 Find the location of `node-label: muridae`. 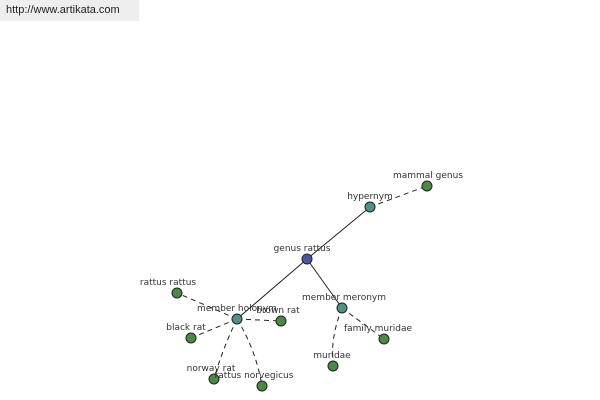

node-label: muridae is located at coordinates (332, 356).